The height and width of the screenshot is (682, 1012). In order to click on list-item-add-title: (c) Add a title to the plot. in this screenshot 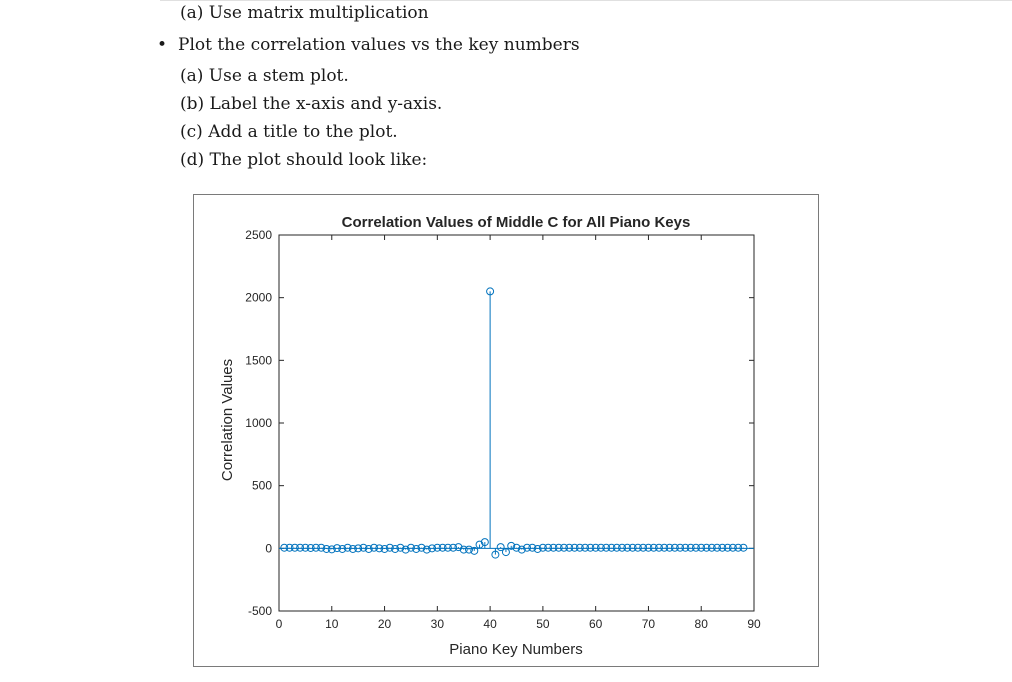, I will do `click(289, 132)`.